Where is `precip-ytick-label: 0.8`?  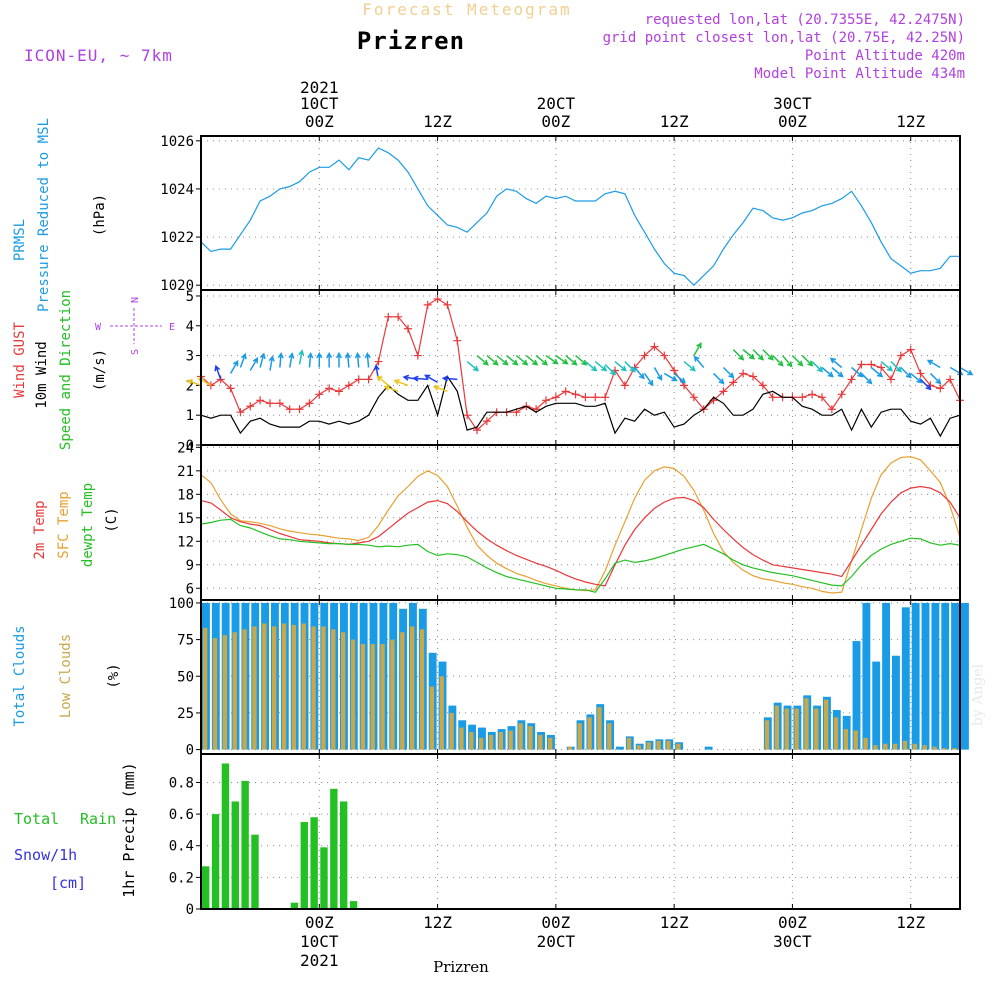
precip-ytick-label: 0.8 is located at coordinates (181, 783).